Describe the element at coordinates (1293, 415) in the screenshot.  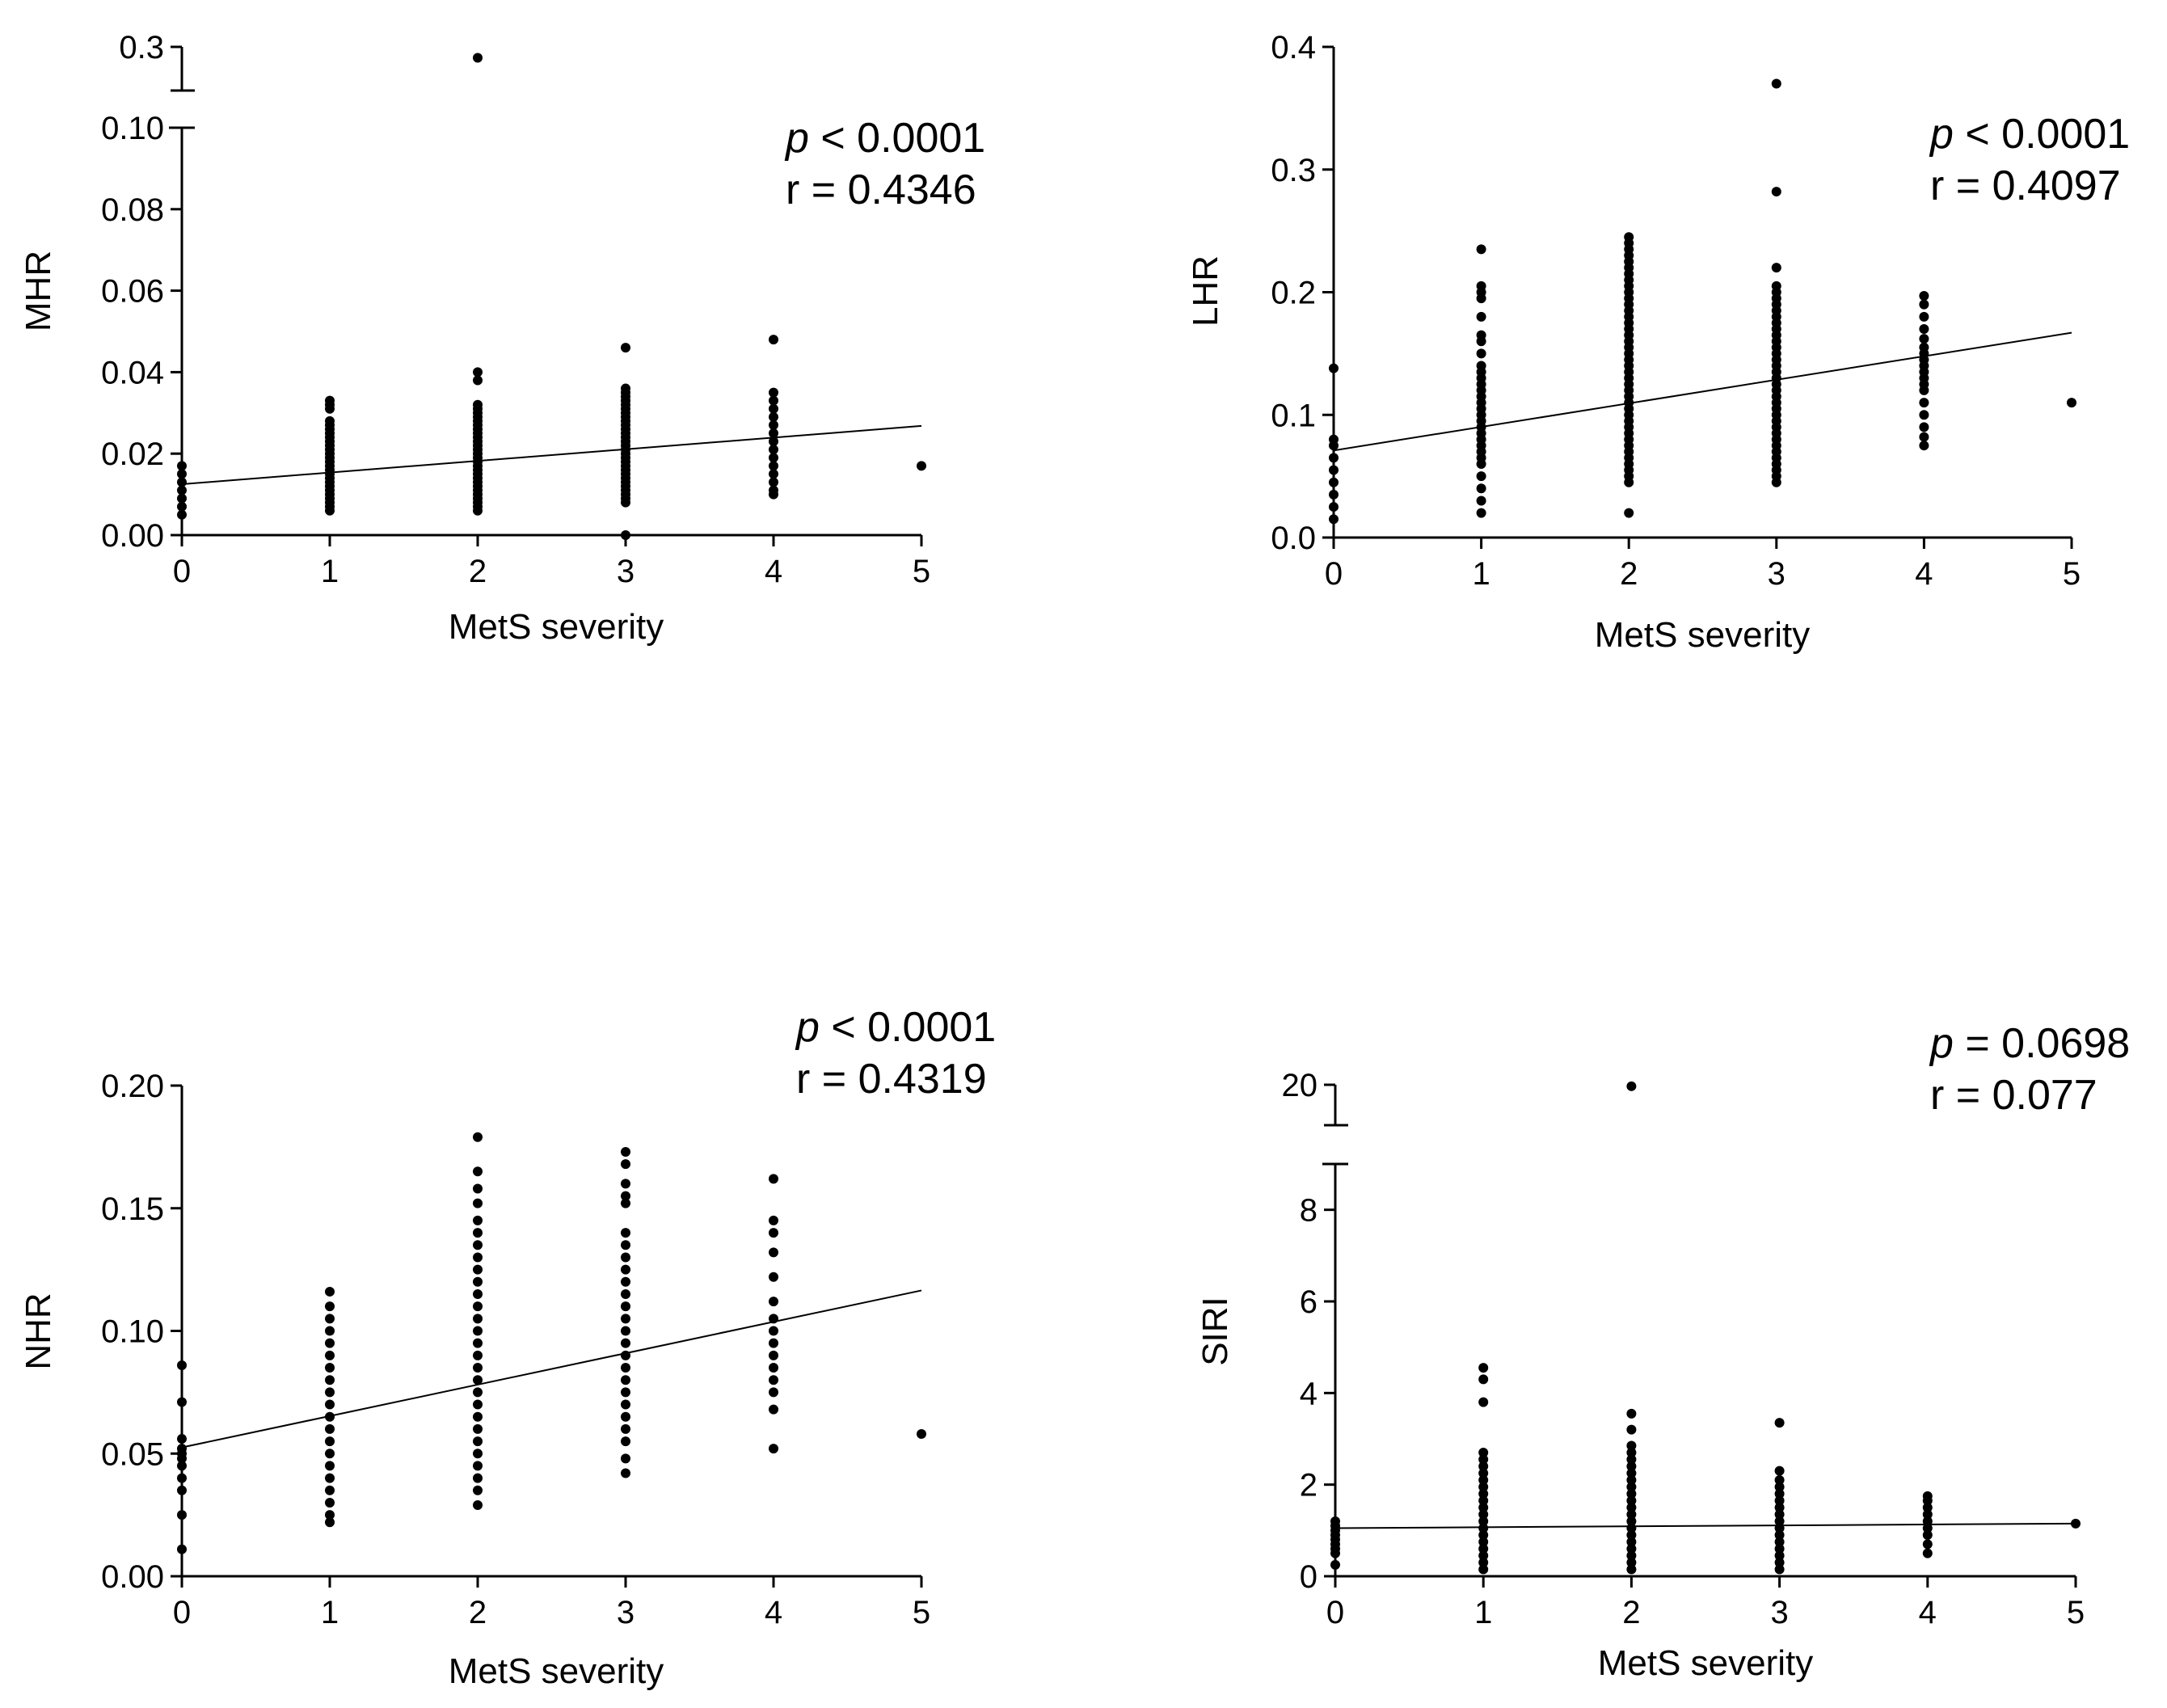
I see `y-tick-label: 0.1` at that location.